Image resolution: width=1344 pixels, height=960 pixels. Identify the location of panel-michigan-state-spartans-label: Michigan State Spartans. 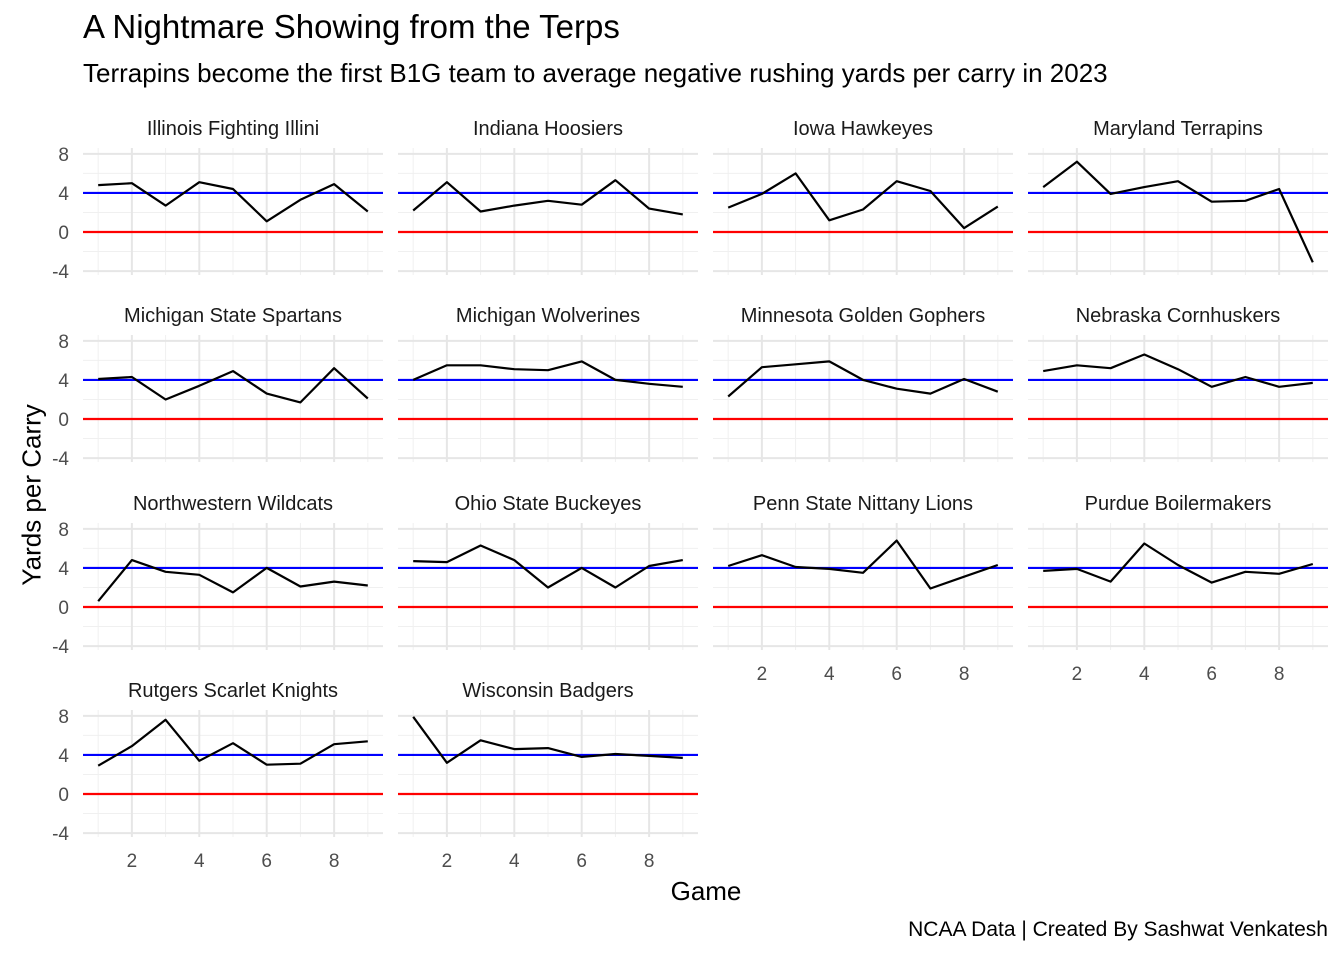
(233, 316).